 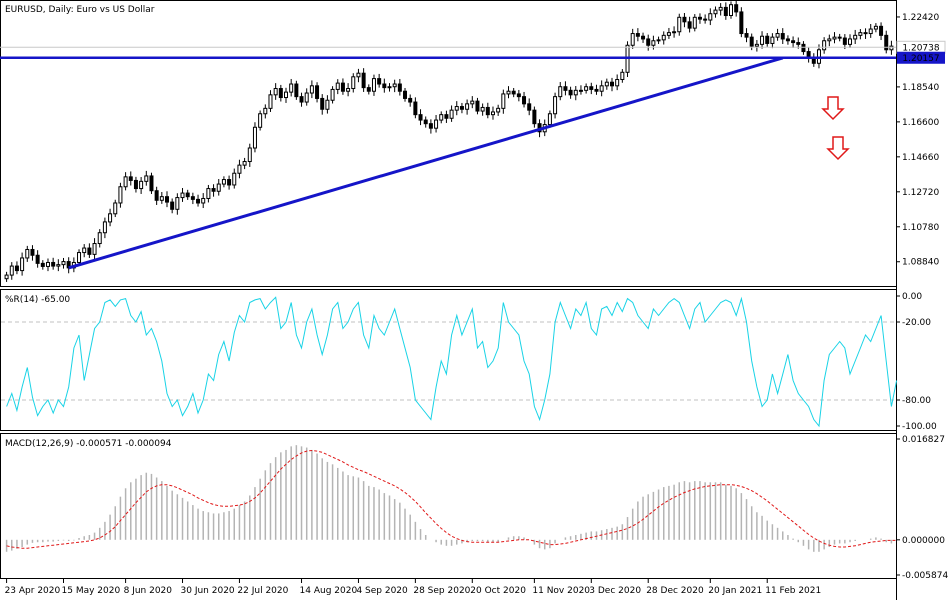 I want to click on date-tick-label: 3 Dec 2020, so click(x=615, y=591).